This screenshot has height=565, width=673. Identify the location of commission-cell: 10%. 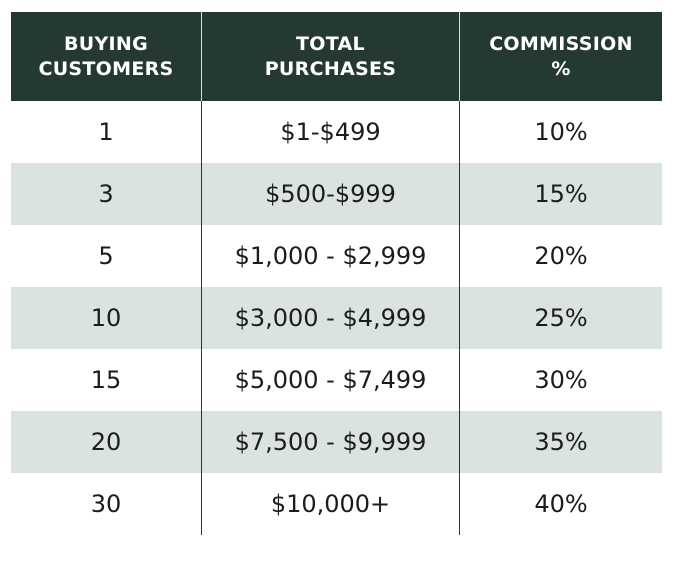
(560, 132).